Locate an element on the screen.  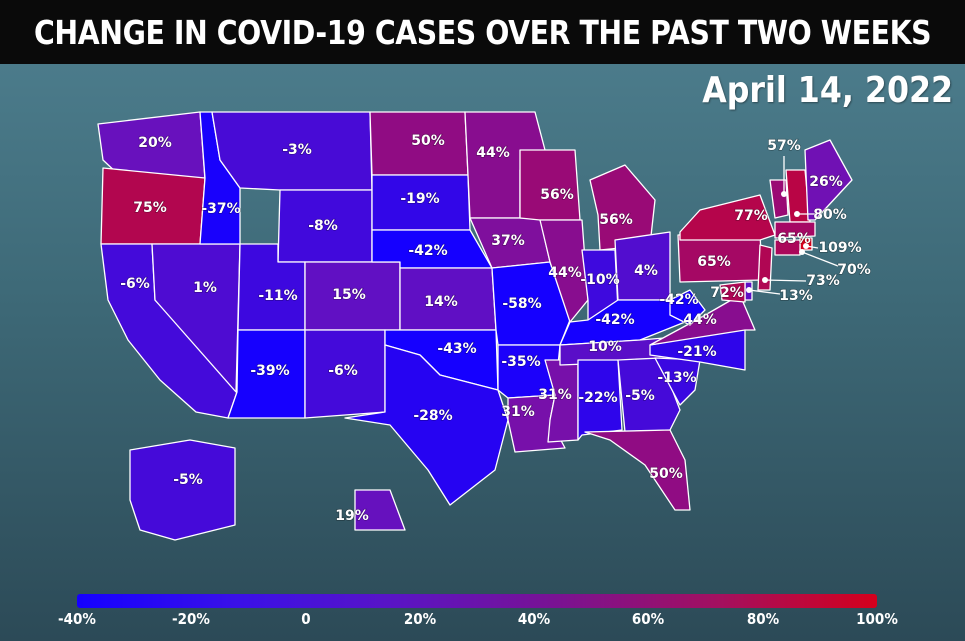
state-label-il: 44% is located at coordinates (565, 273).